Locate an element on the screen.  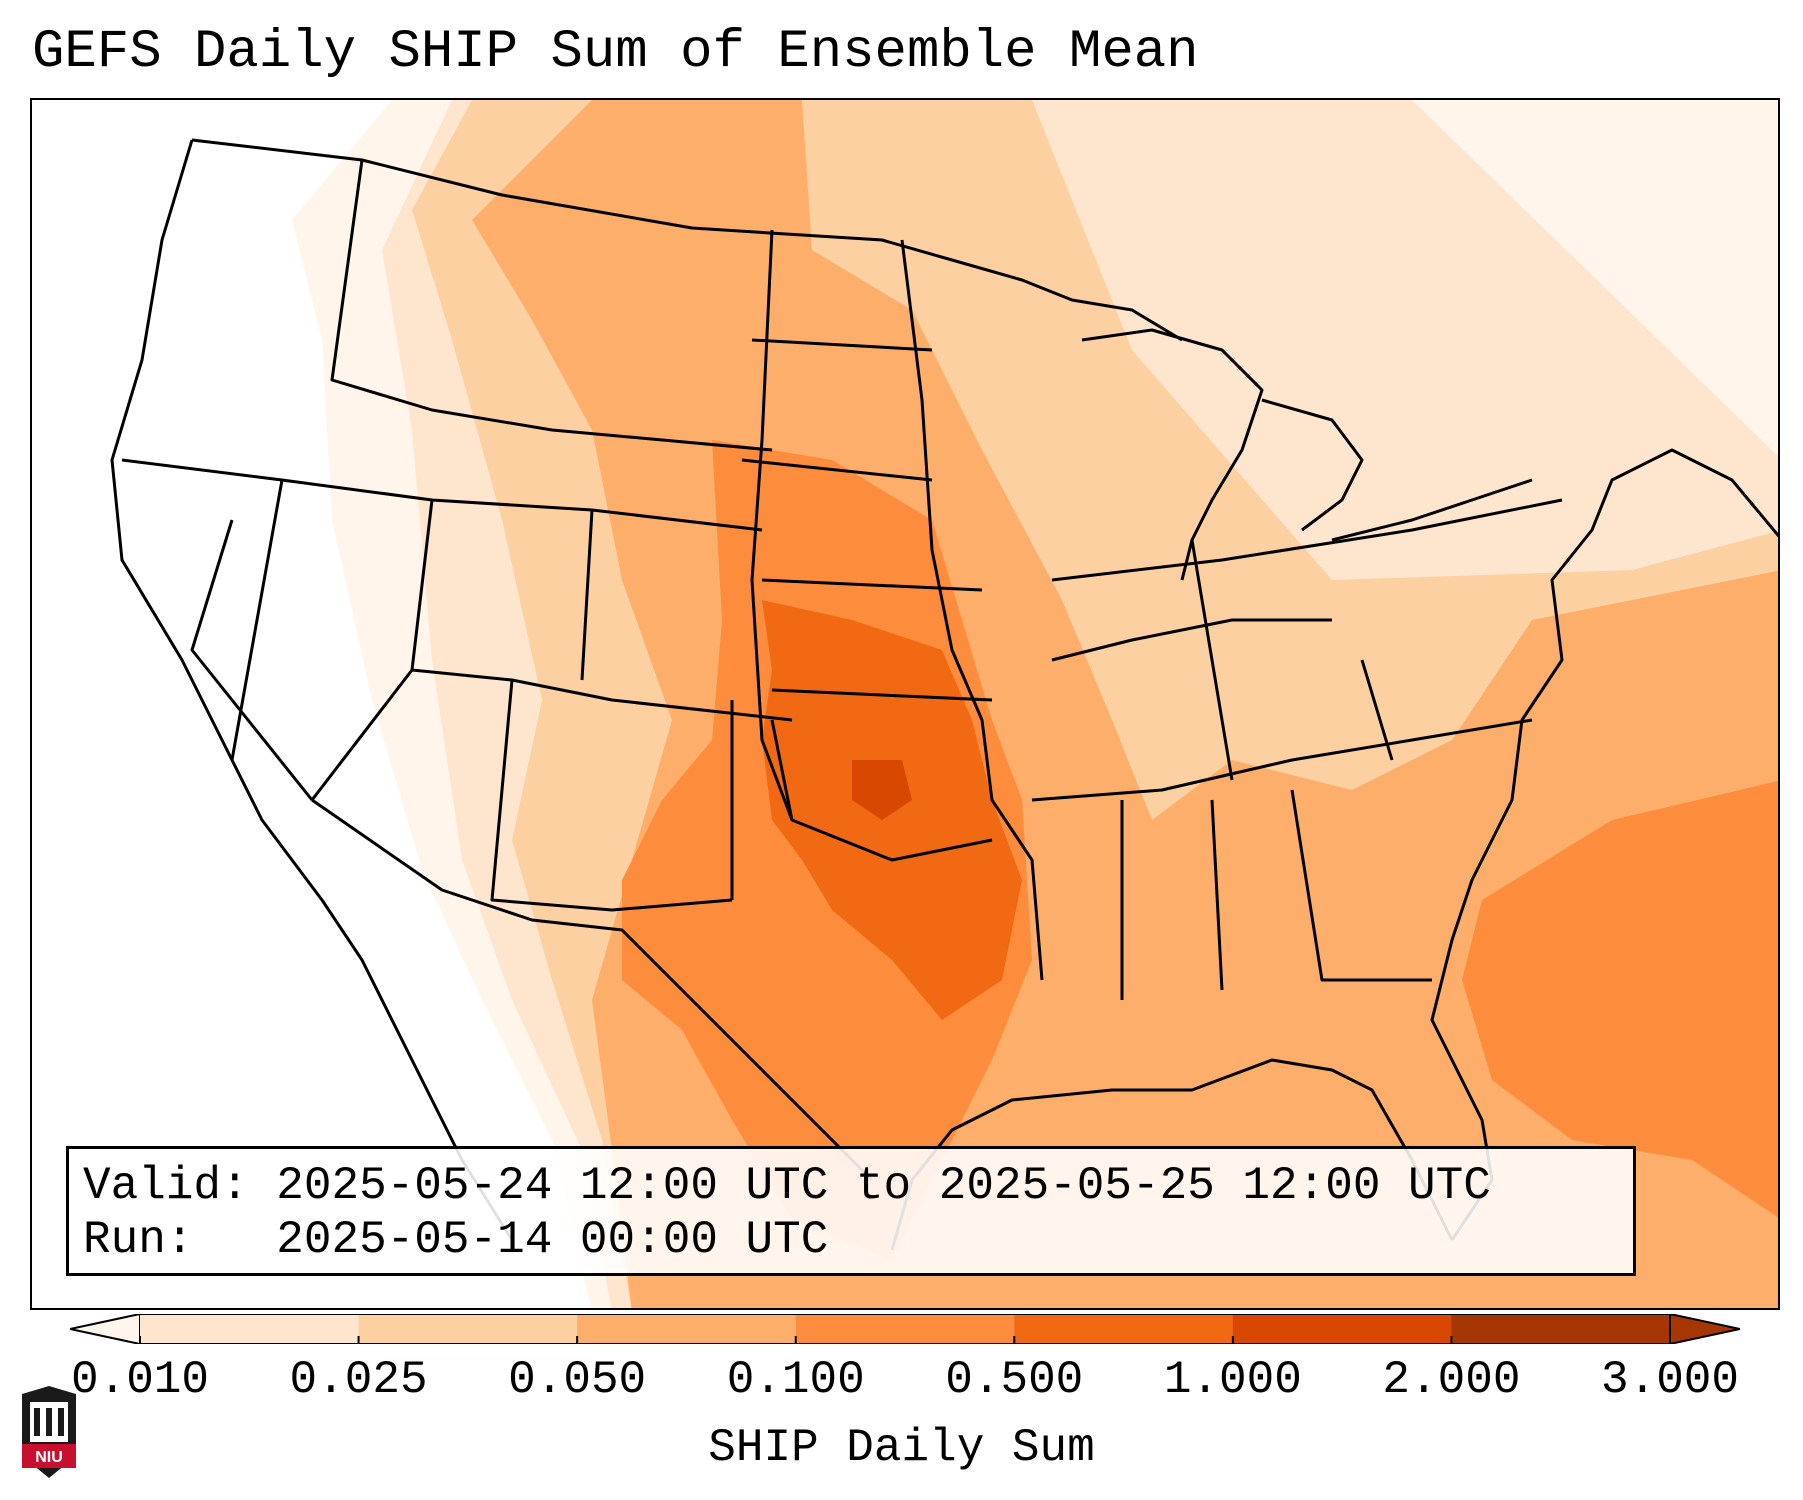
colorbar-tick-label: 0.100 is located at coordinates (795, 1380).